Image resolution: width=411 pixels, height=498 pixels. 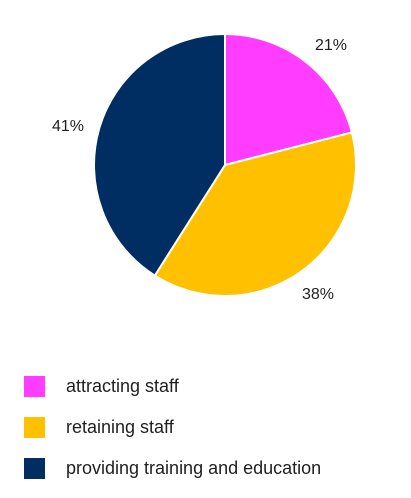 What do you see at coordinates (331, 45) in the screenshot?
I see `slice-label-attracting-staff: 21%` at bounding box center [331, 45].